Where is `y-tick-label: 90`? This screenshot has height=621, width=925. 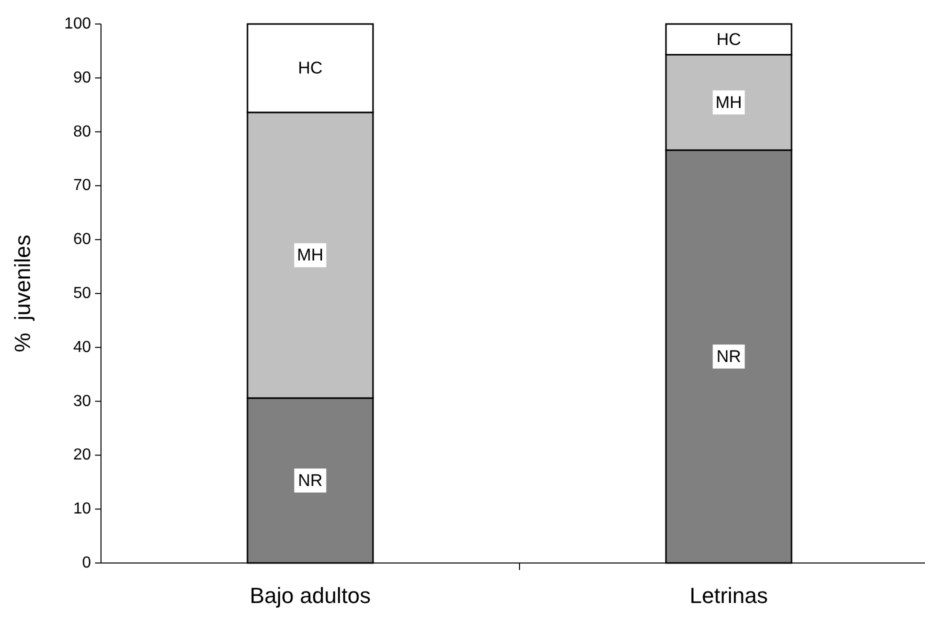
y-tick-label: 90 is located at coordinates (82, 77).